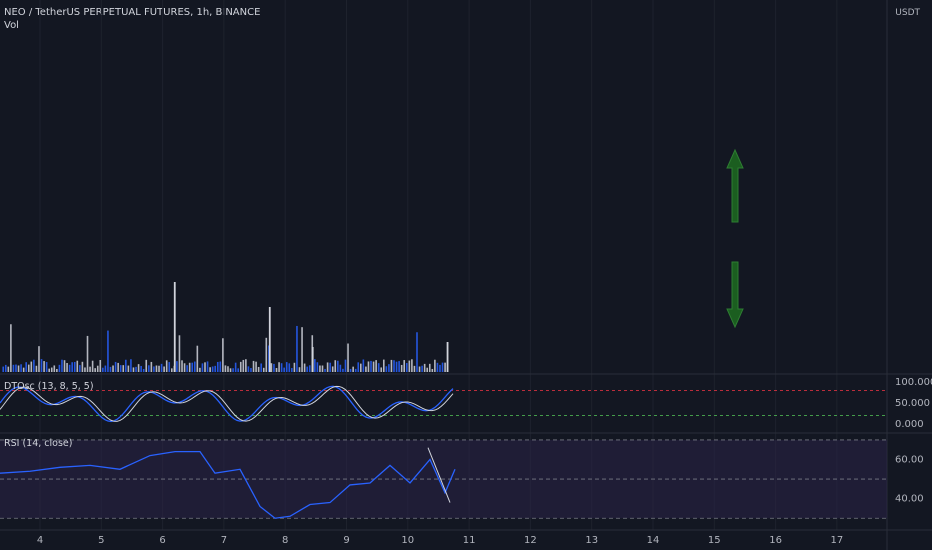 This screenshot has width=932, height=550. What do you see at coordinates (101, 540) in the screenshot?
I see `time-tick: 5` at bounding box center [101, 540].